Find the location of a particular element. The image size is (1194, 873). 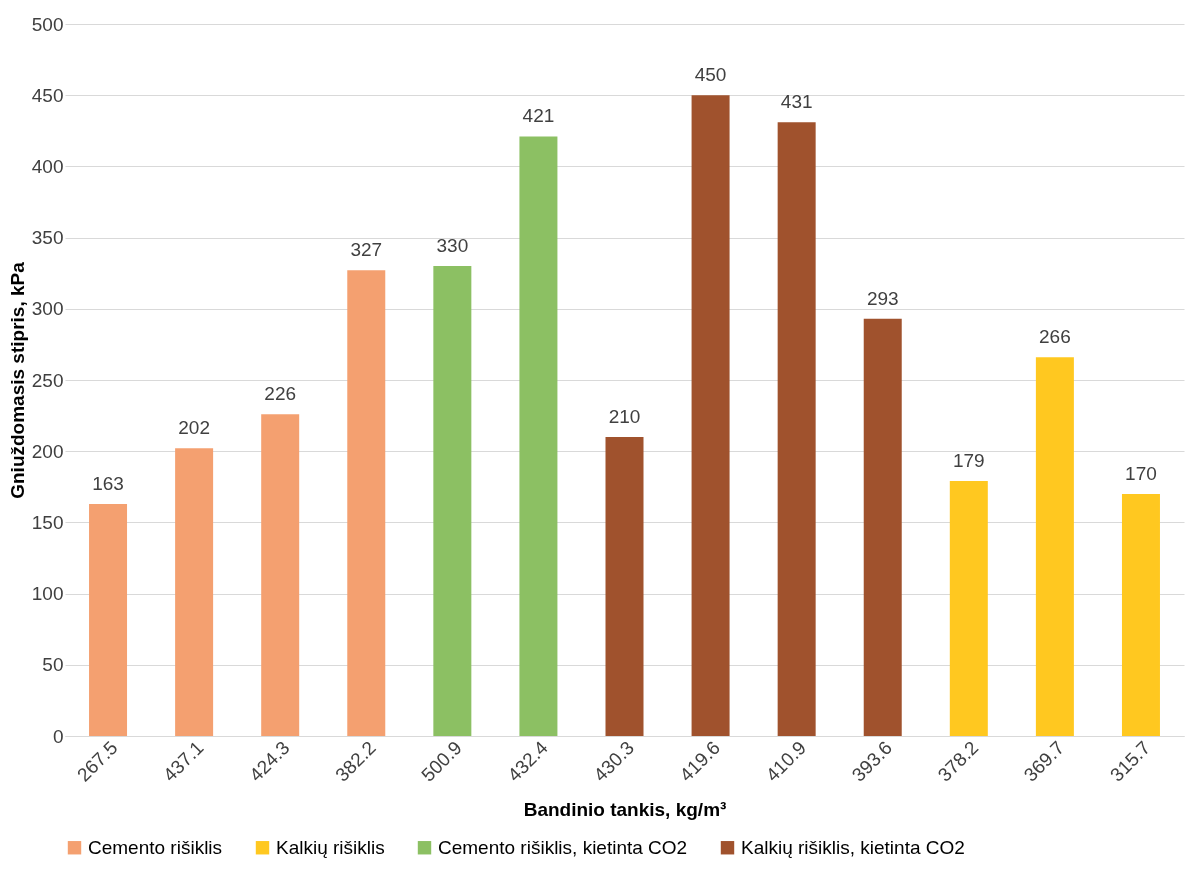

data-label: 293 is located at coordinates (882, 298).